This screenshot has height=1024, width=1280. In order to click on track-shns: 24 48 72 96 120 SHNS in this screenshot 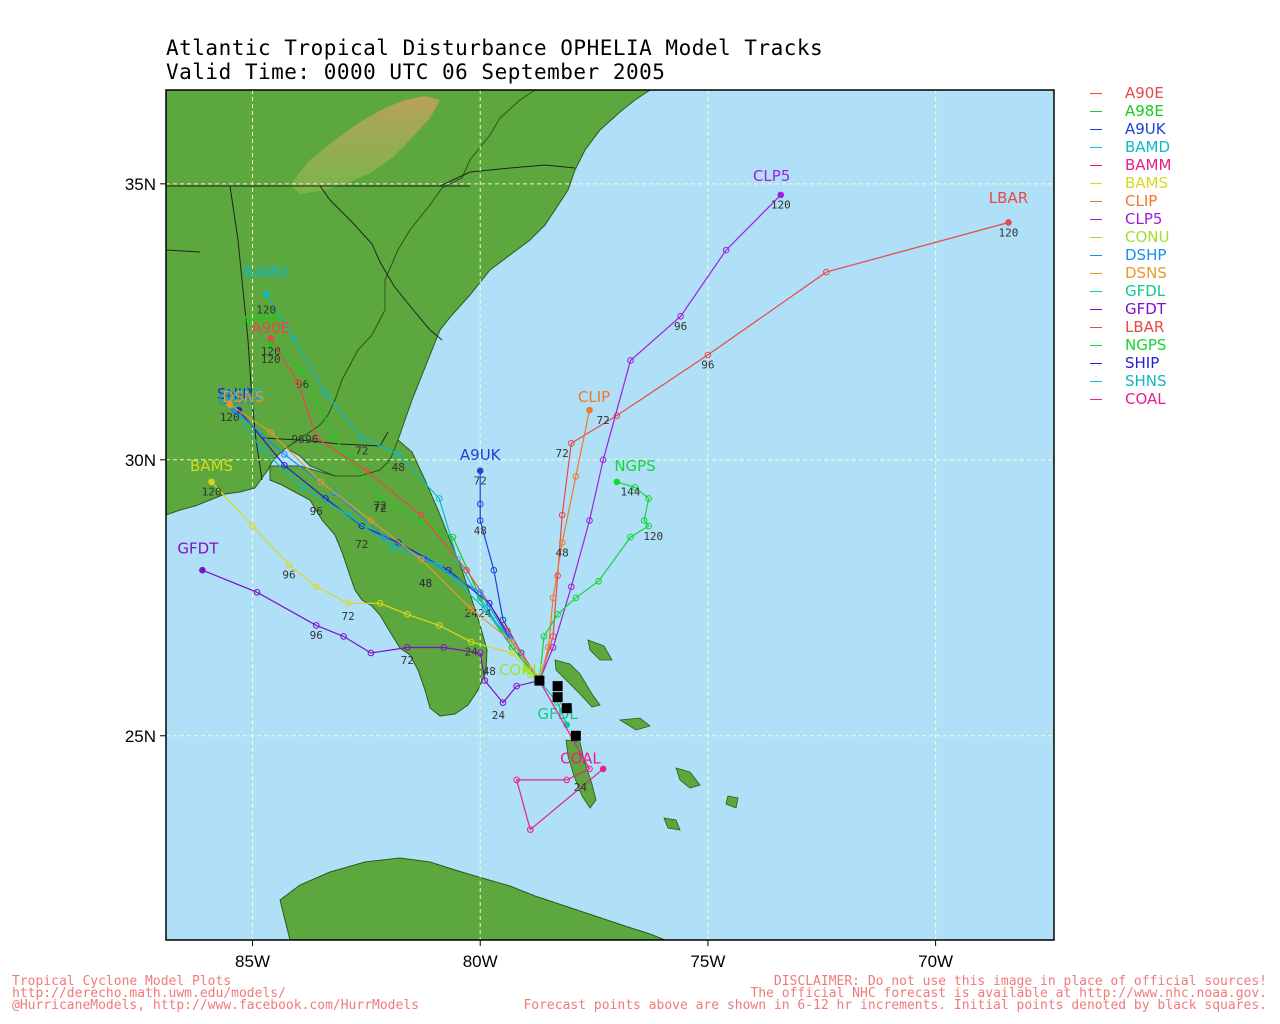, I will do `click(380, 533)`.